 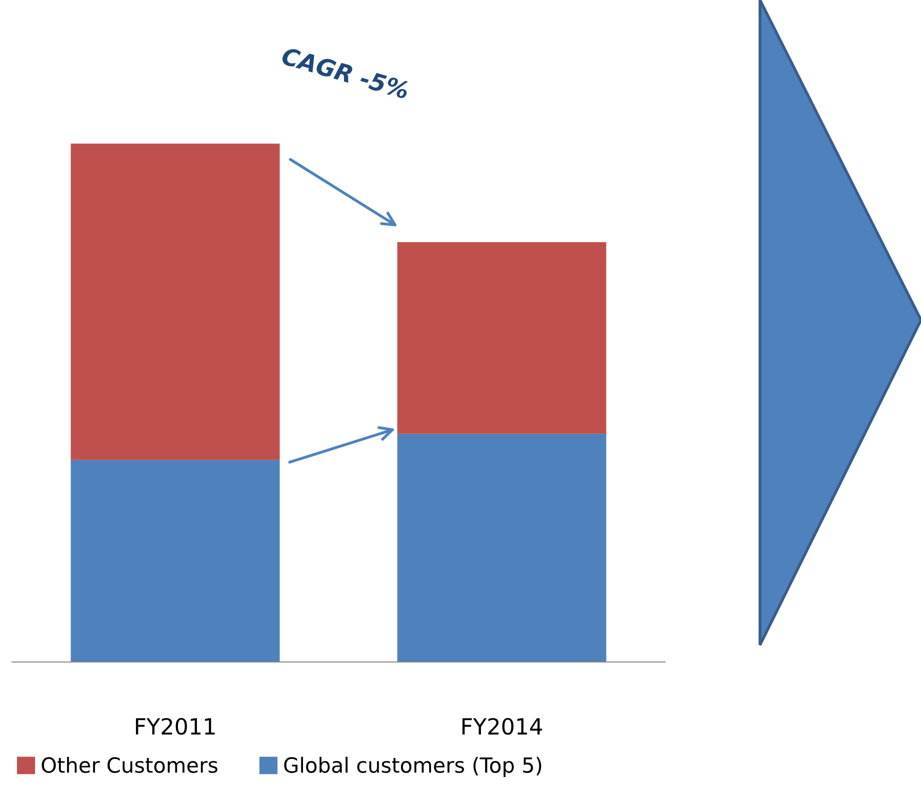 What do you see at coordinates (502, 726) in the screenshot?
I see `x-tick-label: FY2014` at bounding box center [502, 726].